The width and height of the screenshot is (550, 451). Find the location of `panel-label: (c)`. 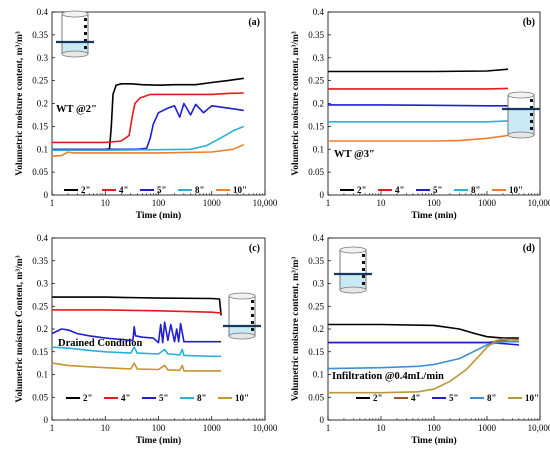

panel-label: (c) is located at coordinates (254, 248).